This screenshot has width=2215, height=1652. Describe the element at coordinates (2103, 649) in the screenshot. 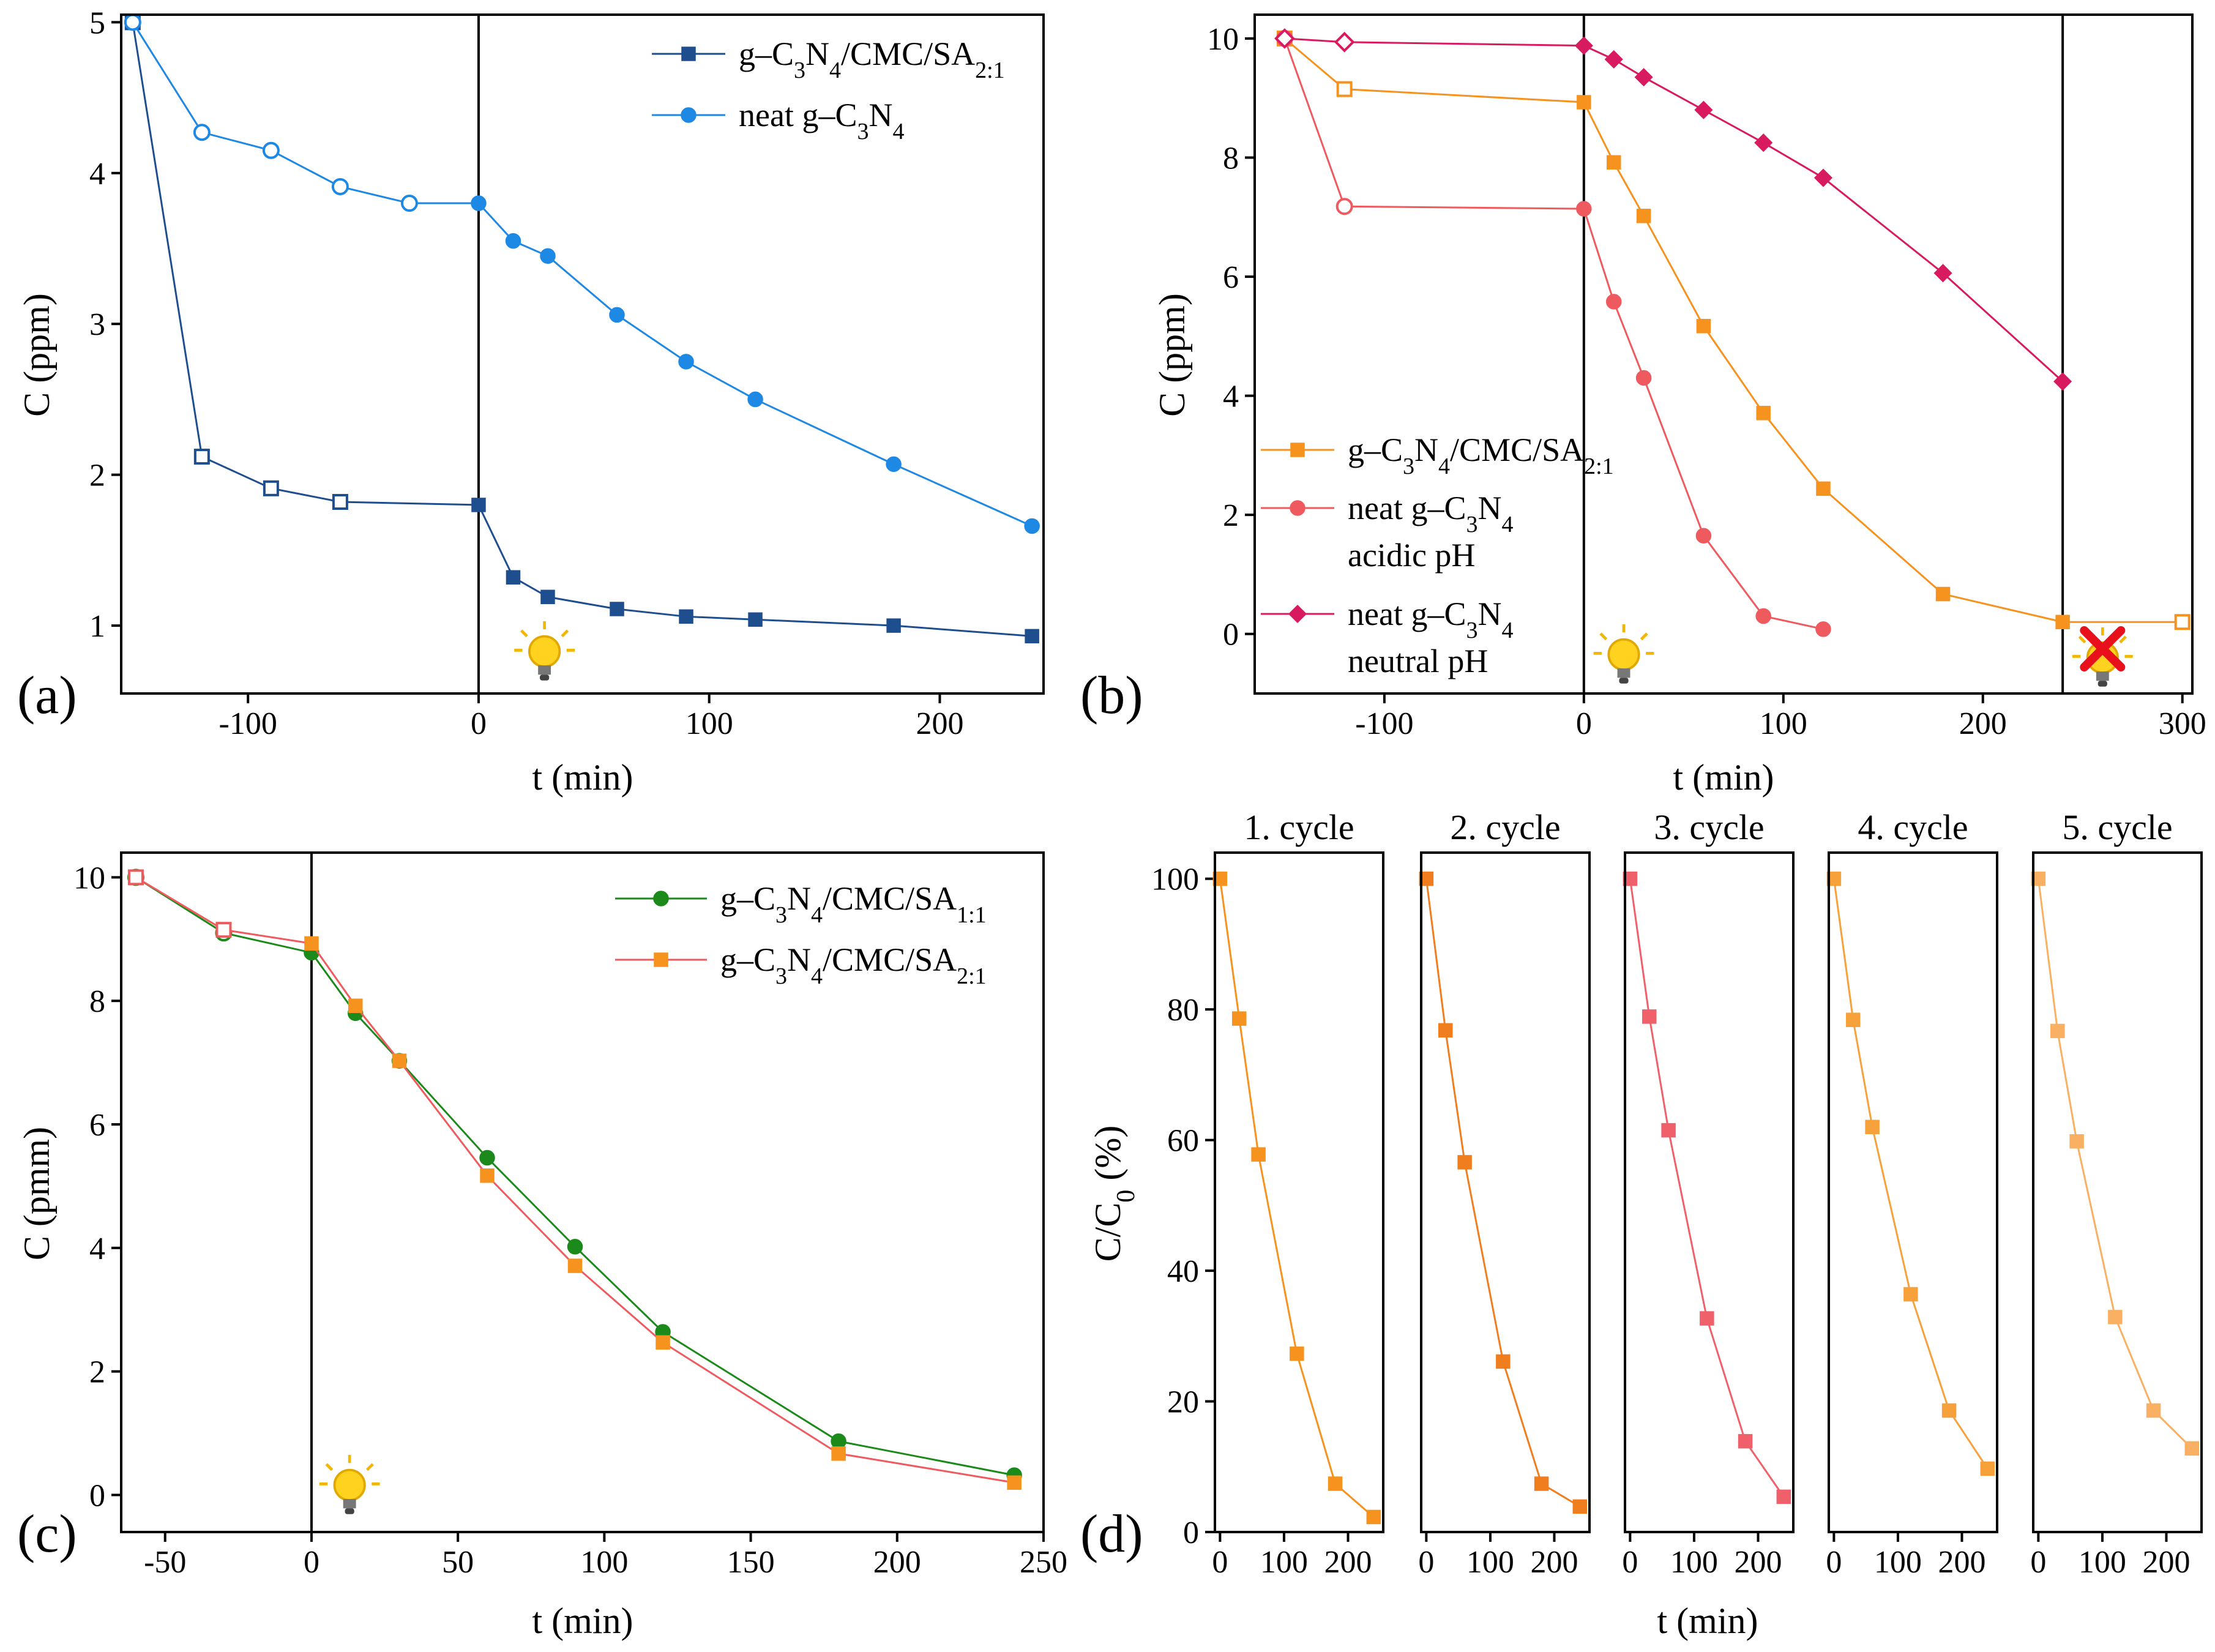

I see `cross-icon` at that location.